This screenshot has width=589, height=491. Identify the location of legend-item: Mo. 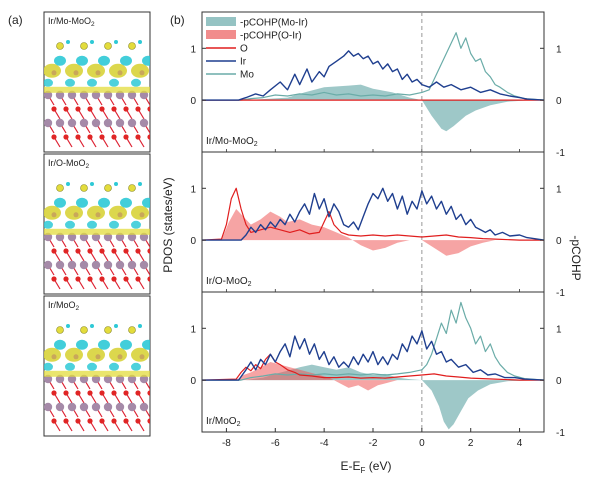
(230, 75).